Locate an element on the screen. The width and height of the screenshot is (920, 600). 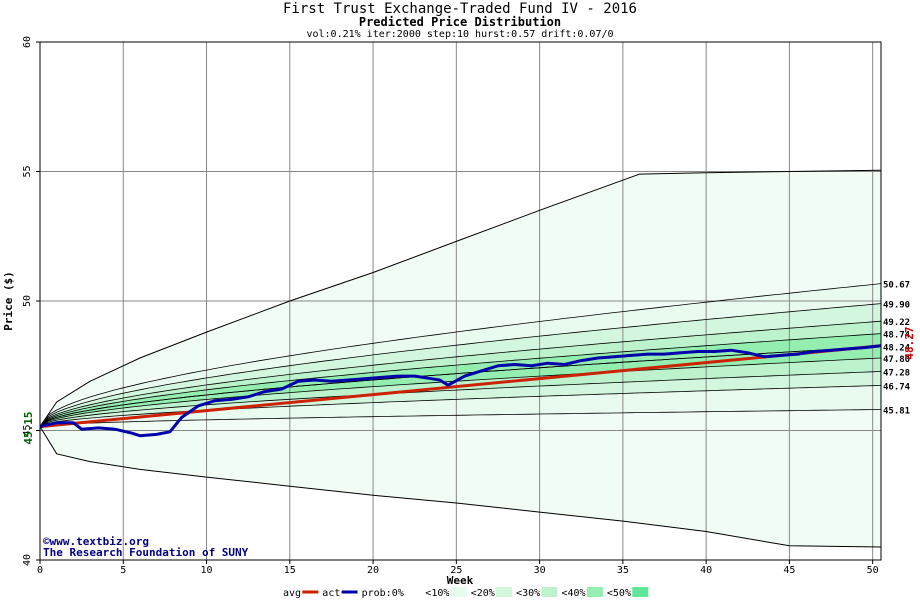
last-actual-label: 48.27 is located at coordinates (909, 342).